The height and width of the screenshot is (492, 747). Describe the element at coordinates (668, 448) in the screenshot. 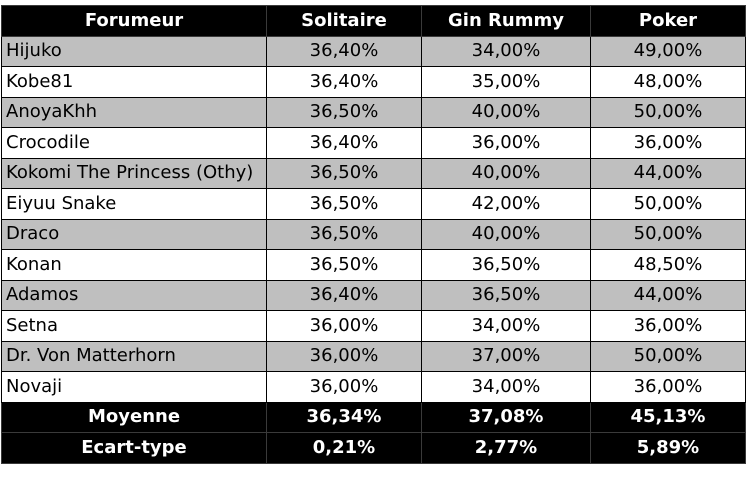

I see `summary-cell-poker: 5,89%` at that location.